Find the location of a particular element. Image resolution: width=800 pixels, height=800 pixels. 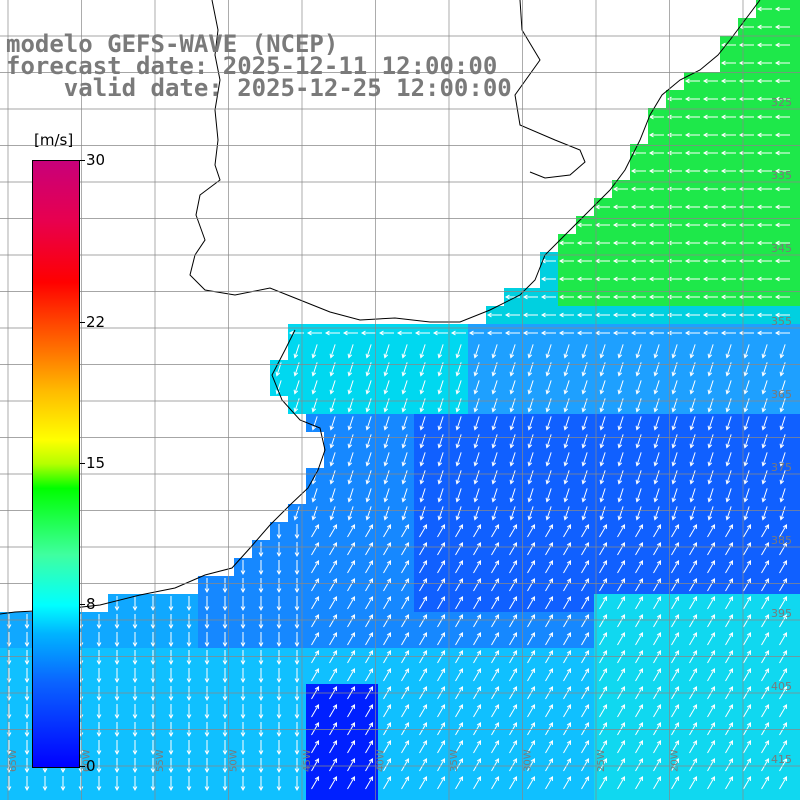

bottom-axis-label: 65W is located at coordinates (13, 760).